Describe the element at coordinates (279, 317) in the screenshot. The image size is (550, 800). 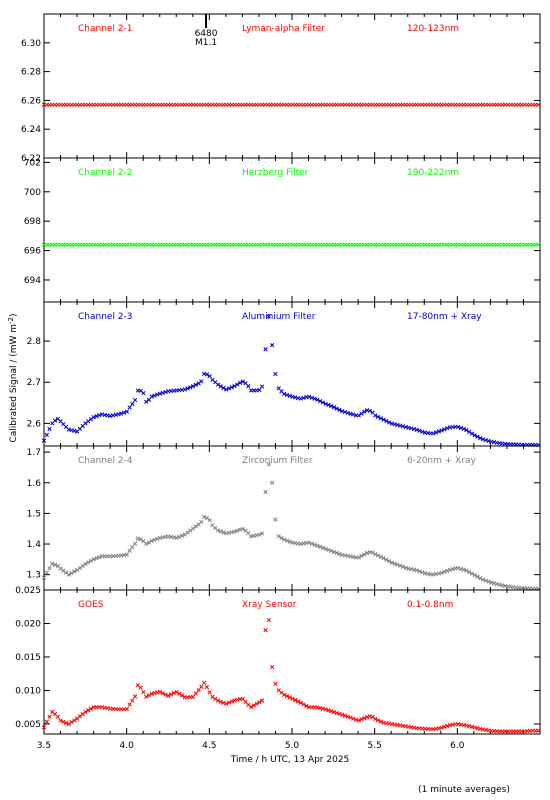
I see `panel-filter-label: Aluminium Filter` at that location.